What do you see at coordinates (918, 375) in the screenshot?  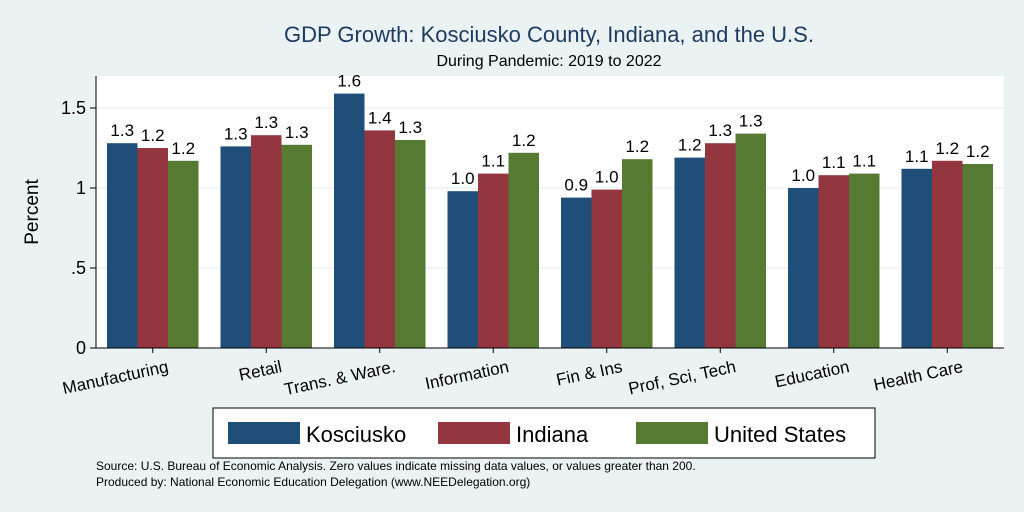 I see `x-category-label: Health Care` at bounding box center [918, 375].